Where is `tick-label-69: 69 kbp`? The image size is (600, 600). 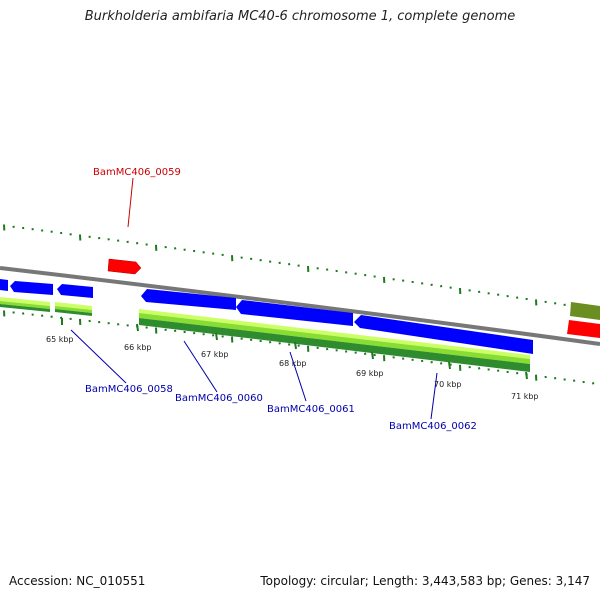
tick-label-69: 69 kbp is located at coordinates (370, 373).